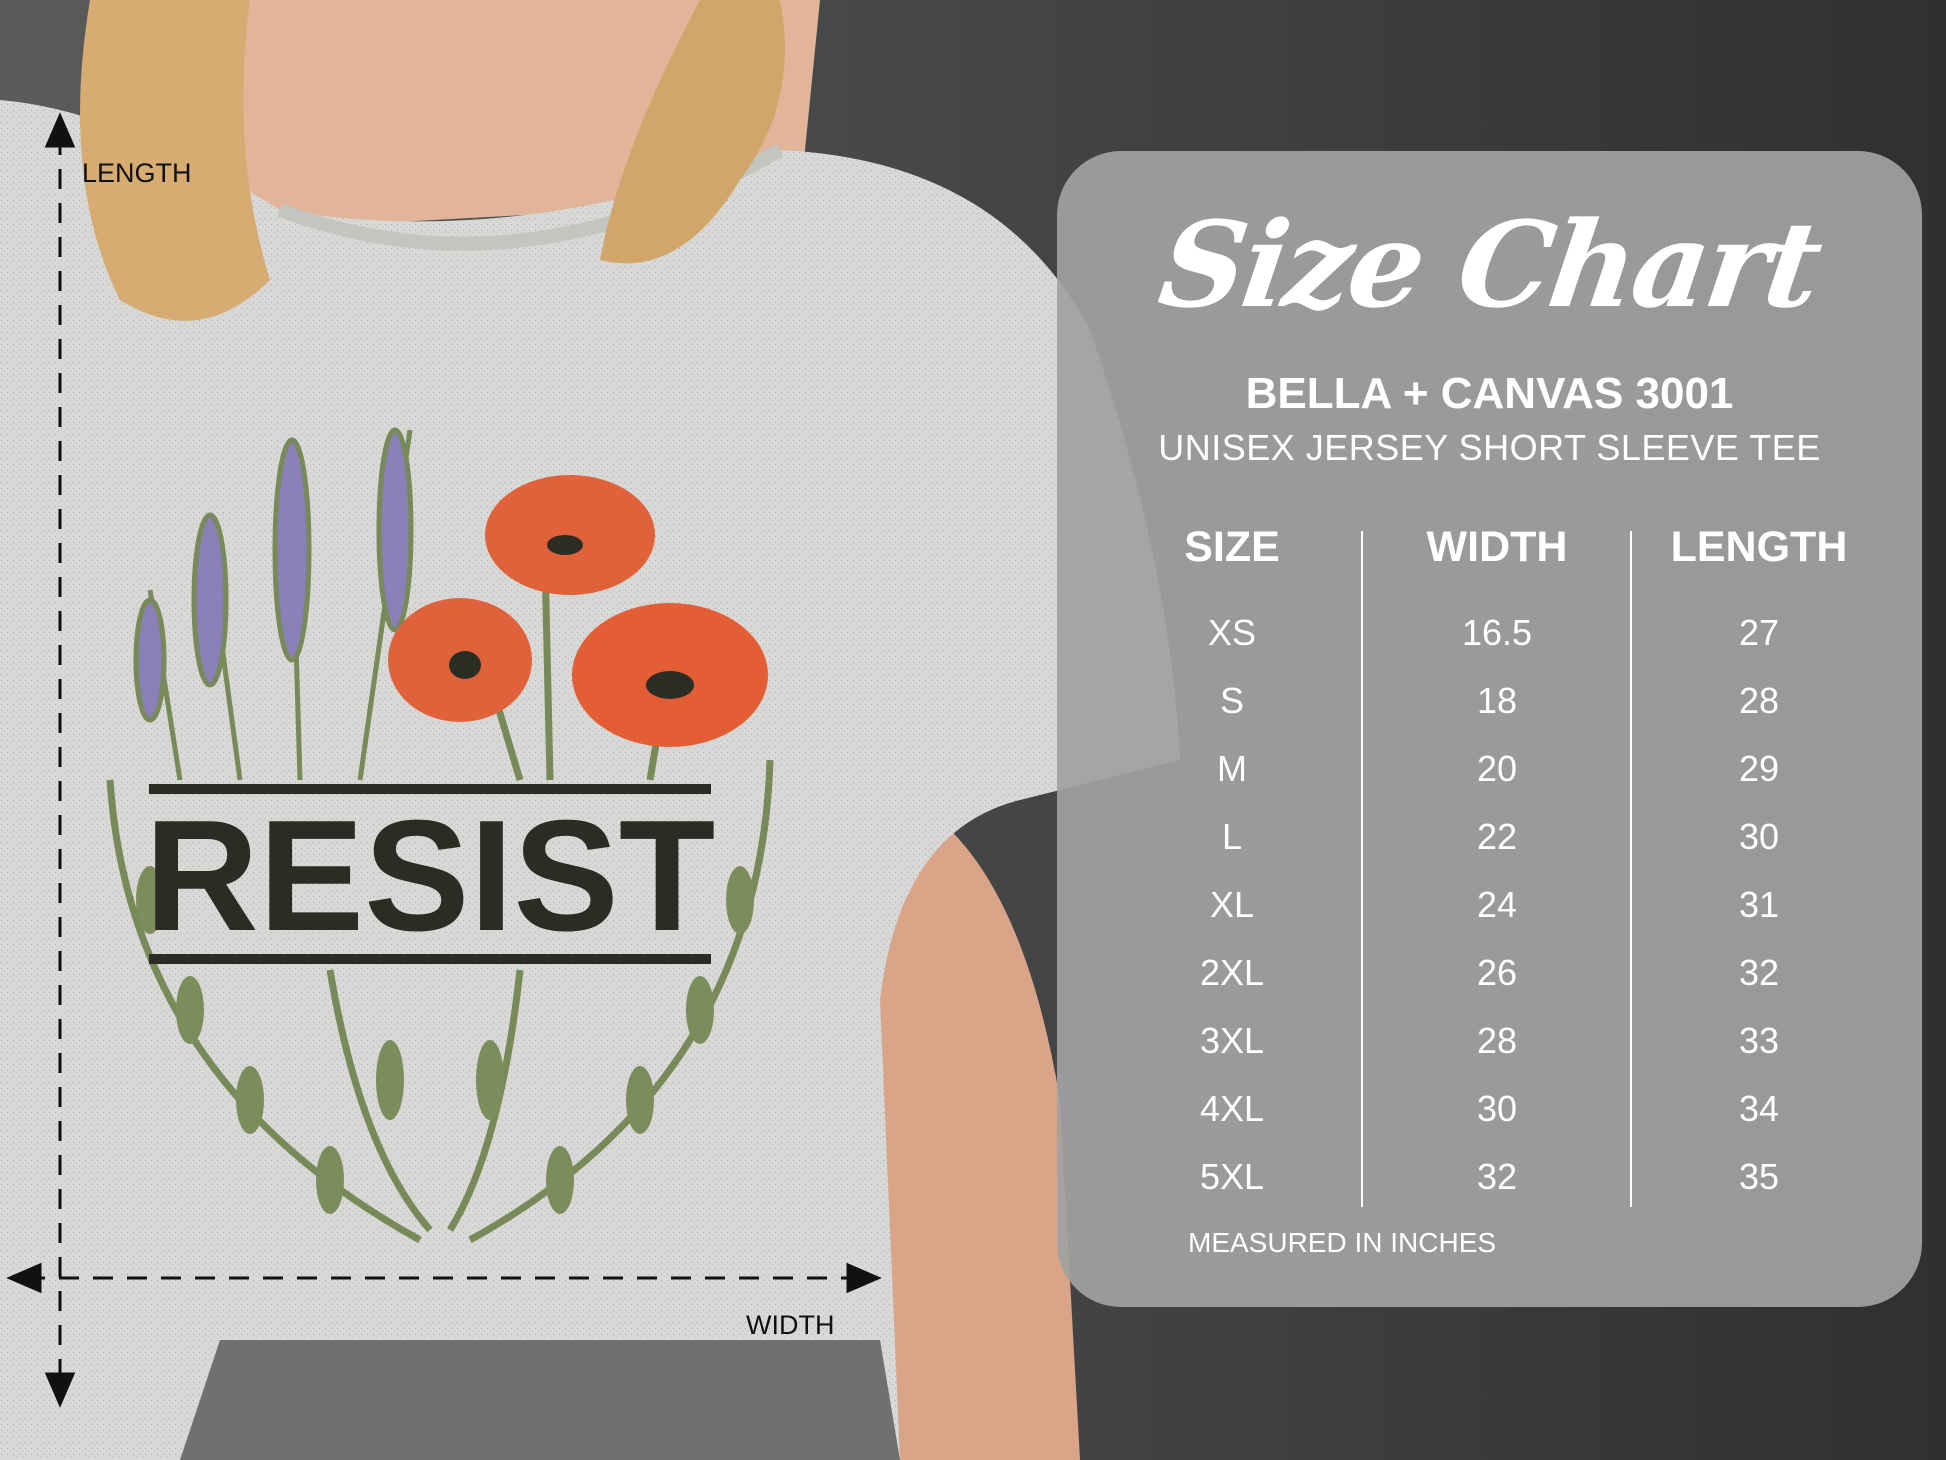 This screenshot has height=1460, width=1946. What do you see at coordinates (273, 604) in the screenshot?
I see `lavender-stems` at bounding box center [273, 604].